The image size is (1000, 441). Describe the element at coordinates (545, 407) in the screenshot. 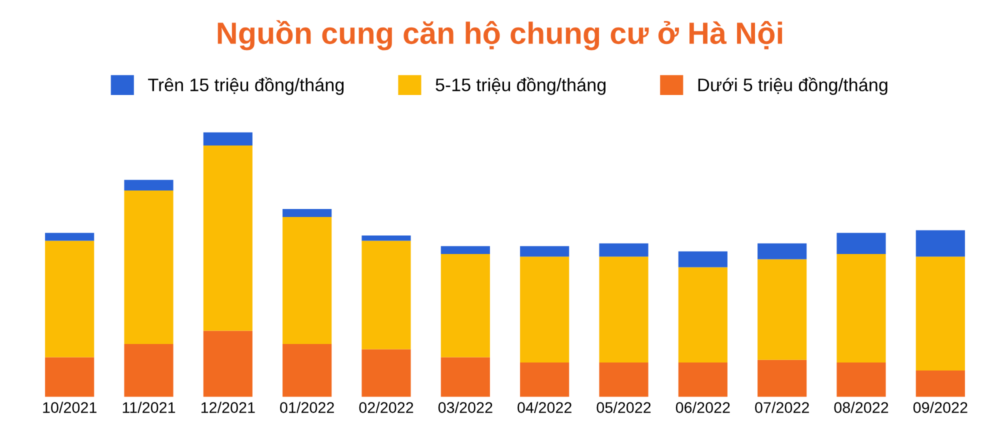

I see `x-tick-label: 04/2022` at that location.